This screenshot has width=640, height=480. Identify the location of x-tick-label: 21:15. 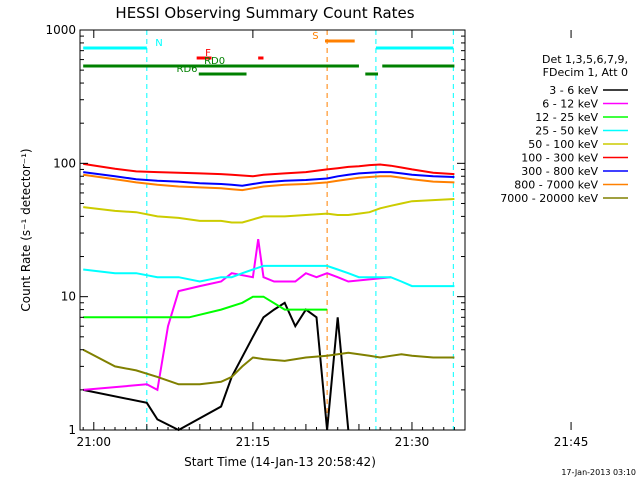
(253, 442).